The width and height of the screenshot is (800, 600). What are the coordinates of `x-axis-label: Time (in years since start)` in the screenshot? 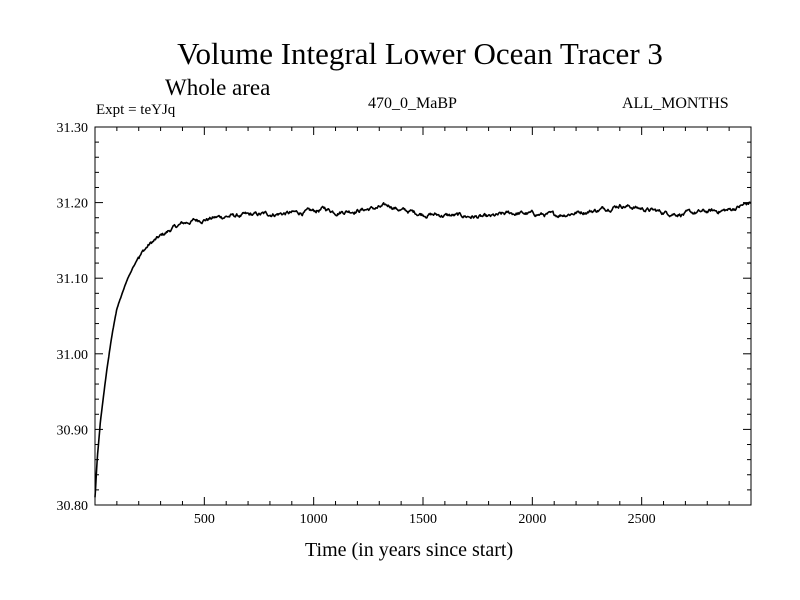 It's located at (409, 550).